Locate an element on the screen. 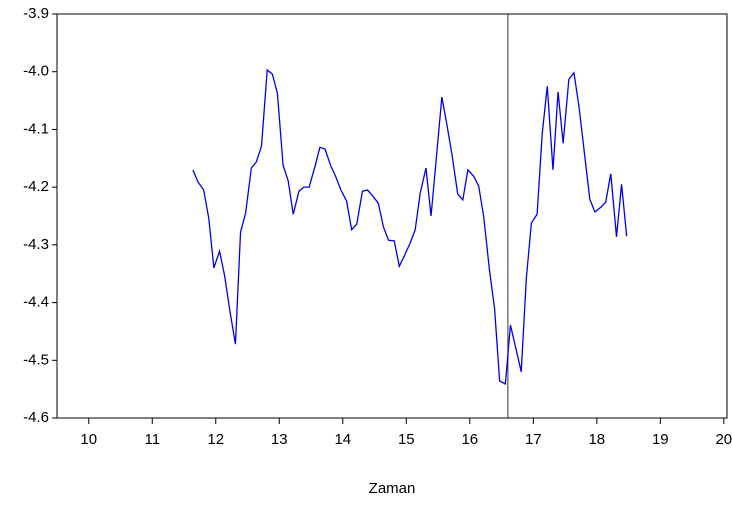 Image resolution: width=732 pixels, height=508 pixels. x-tick-label: 19 is located at coordinates (660, 439).